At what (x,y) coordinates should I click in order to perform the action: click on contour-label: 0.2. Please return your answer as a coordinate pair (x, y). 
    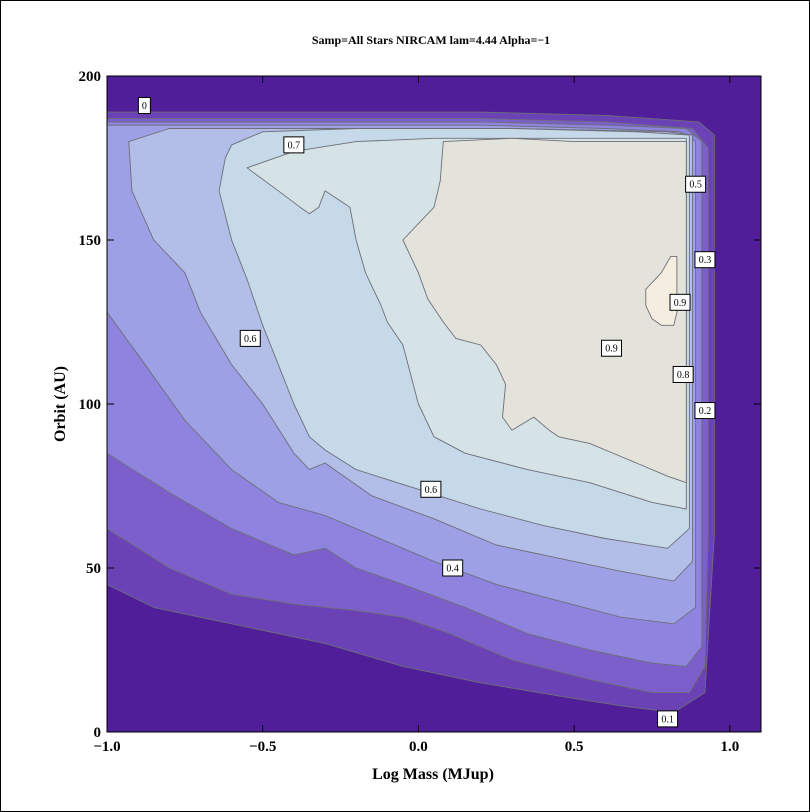
    Looking at the image, I should click on (705, 411).